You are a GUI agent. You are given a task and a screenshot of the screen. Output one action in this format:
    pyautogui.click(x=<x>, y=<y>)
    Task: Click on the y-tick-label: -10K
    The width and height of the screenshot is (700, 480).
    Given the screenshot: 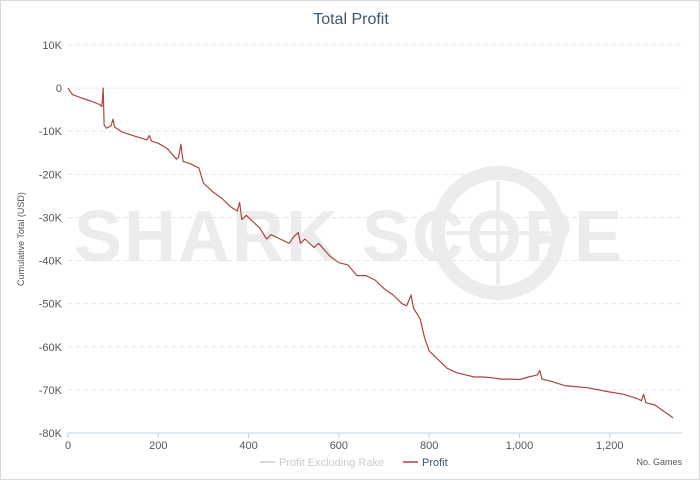 What is the action you would take?
    pyautogui.click(x=51, y=132)
    